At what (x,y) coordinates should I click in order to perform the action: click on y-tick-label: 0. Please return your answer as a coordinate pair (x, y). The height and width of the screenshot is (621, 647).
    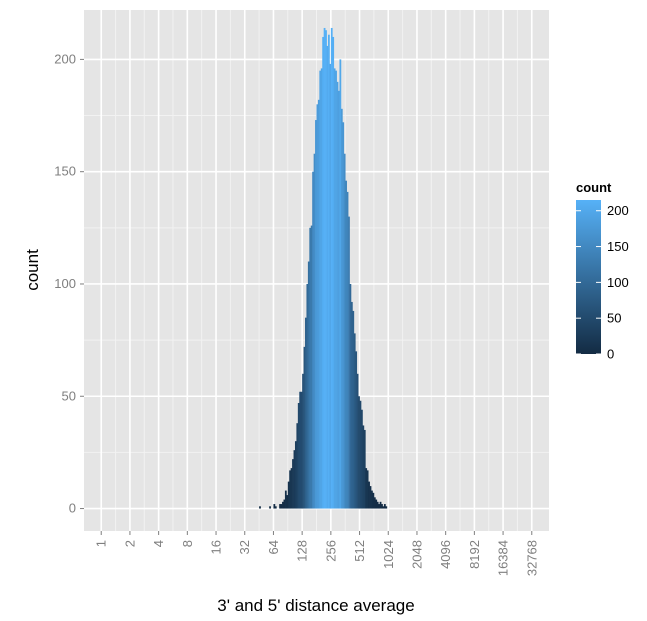
    Looking at the image, I should click on (72, 508).